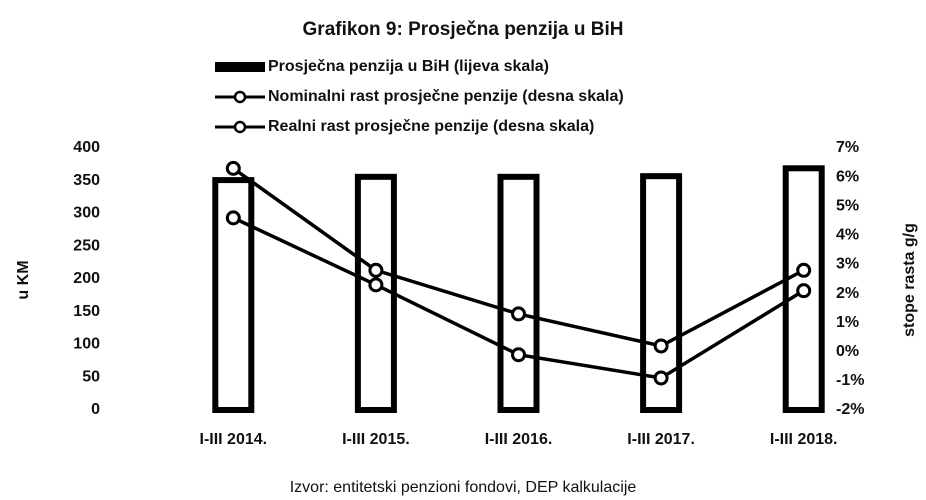 The width and height of the screenshot is (926, 500). I want to click on y2-tick-label: 2%, so click(847, 293).